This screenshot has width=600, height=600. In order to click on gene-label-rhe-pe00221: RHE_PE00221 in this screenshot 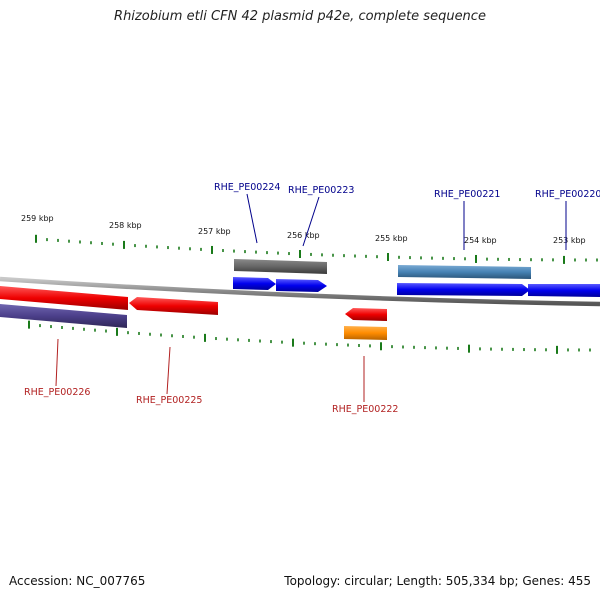, I will do `click(467, 219)`.